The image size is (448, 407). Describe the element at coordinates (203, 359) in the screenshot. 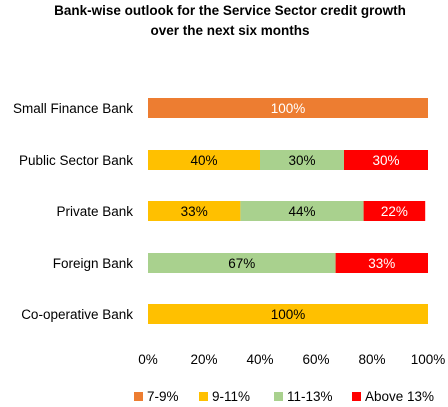

I see `x-tick-label: 20%` at that location.